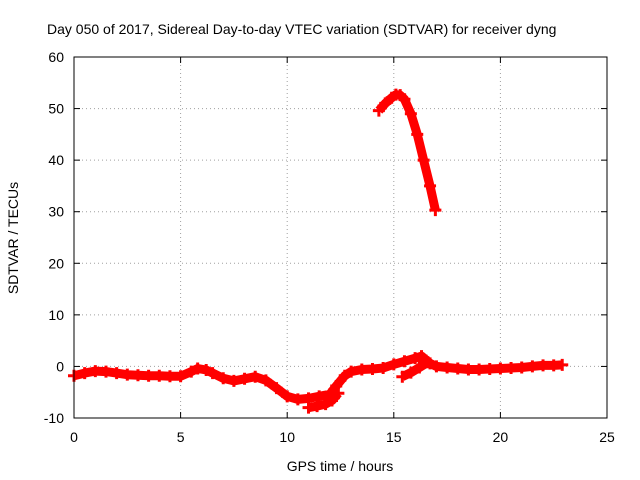 The image size is (640, 480). Describe the element at coordinates (287, 437) in the screenshot. I see `x-tick-label: 10` at that location.